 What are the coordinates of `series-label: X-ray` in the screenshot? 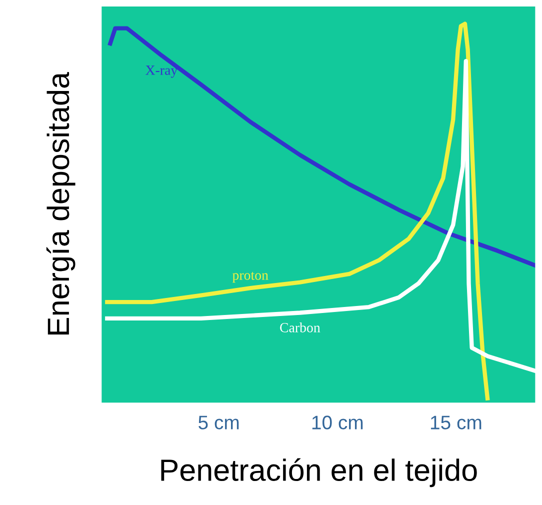 It's located at (162, 72).